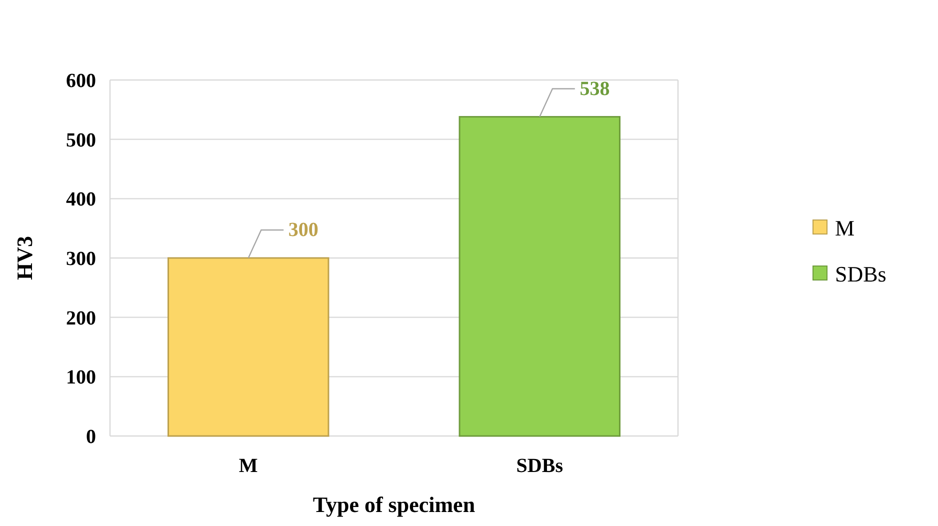 Image resolution: width=938 pixels, height=526 pixels. What do you see at coordinates (845, 228) in the screenshot?
I see `legend-label: M` at bounding box center [845, 228].